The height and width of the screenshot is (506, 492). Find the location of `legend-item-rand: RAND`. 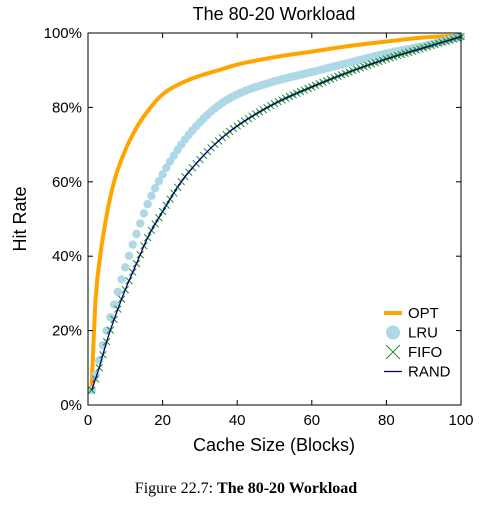

legend-item-rand: RAND is located at coordinates (417, 372).